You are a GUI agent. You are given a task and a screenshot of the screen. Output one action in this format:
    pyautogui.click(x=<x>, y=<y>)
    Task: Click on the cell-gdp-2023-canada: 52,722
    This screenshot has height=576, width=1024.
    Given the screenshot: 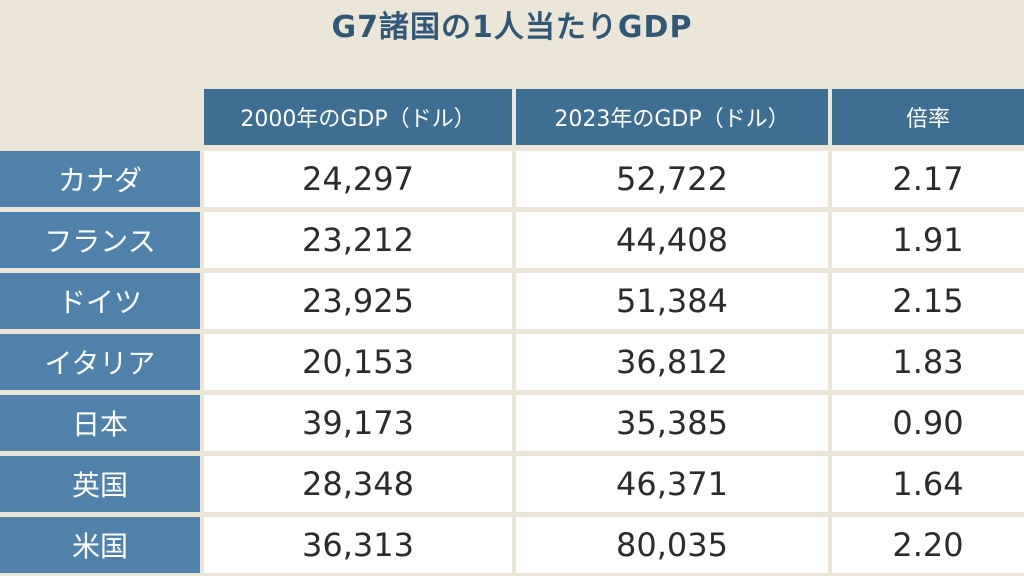 What is the action you would take?
    pyautogui.click(x=672, y=179)
    